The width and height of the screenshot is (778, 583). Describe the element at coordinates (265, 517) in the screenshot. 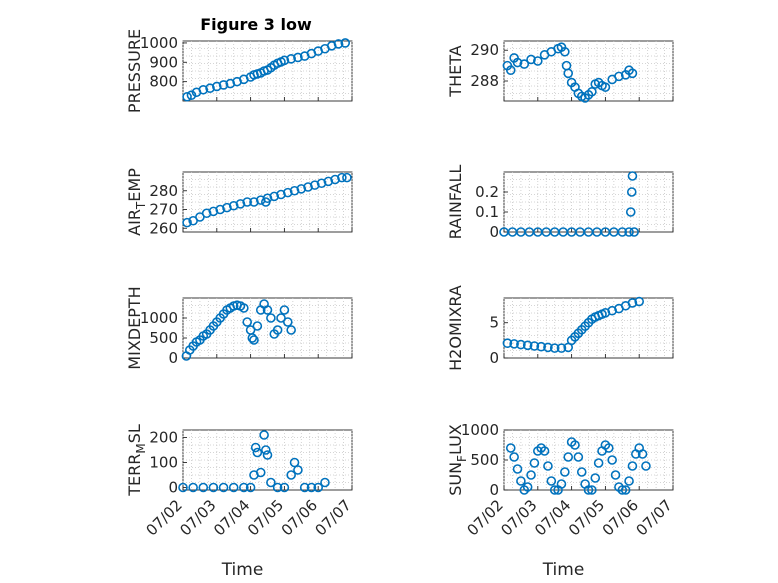

I see `x-tick-label: 07/05` at that location.